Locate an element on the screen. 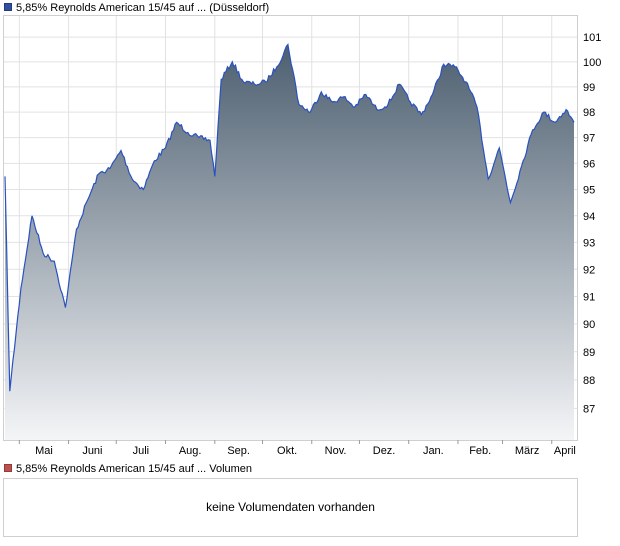 This screenshot has height=546, width=620. x-tick-label: März is located at coordinates (527, 451).